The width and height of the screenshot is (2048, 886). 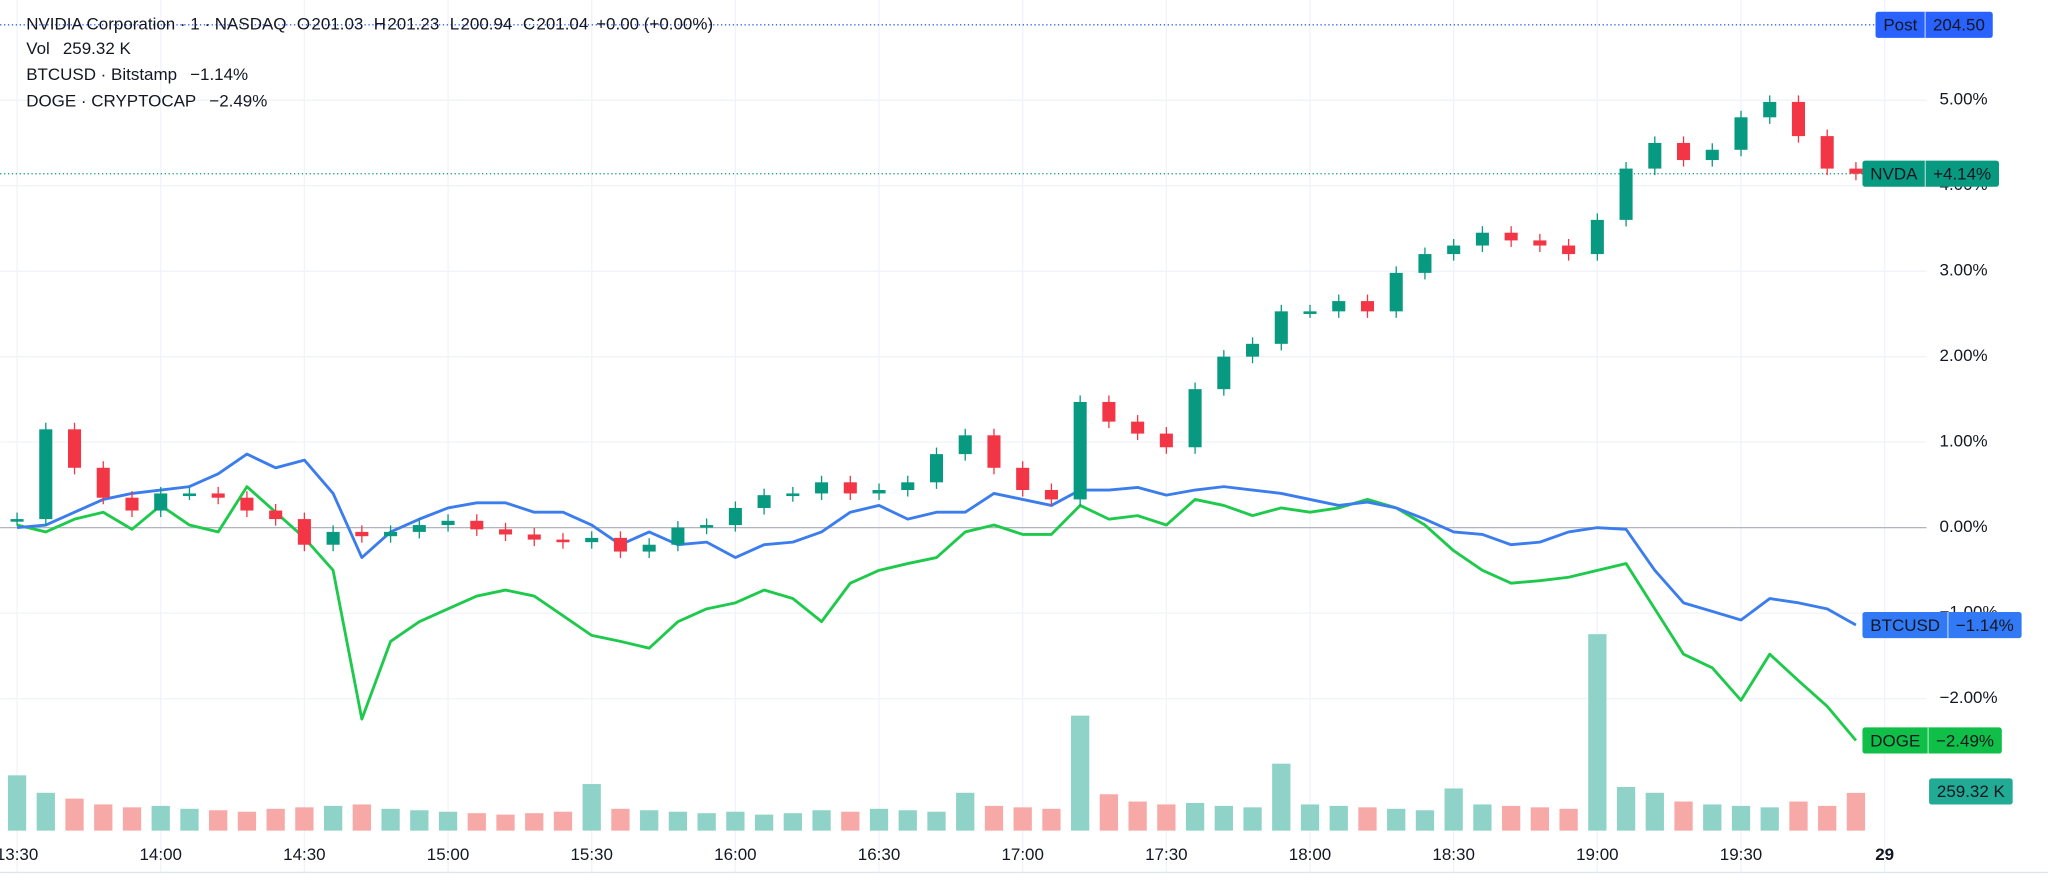 I want to click on y-tick-label: −2.00%, so click(x=1969, y=697).